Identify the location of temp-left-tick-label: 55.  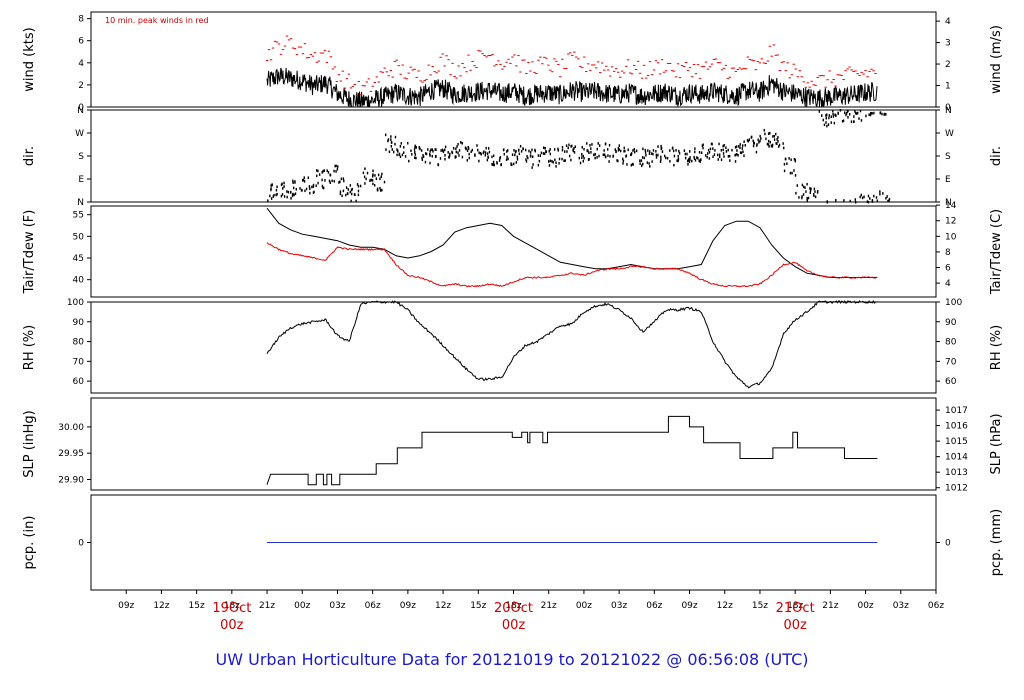
(78, 216).